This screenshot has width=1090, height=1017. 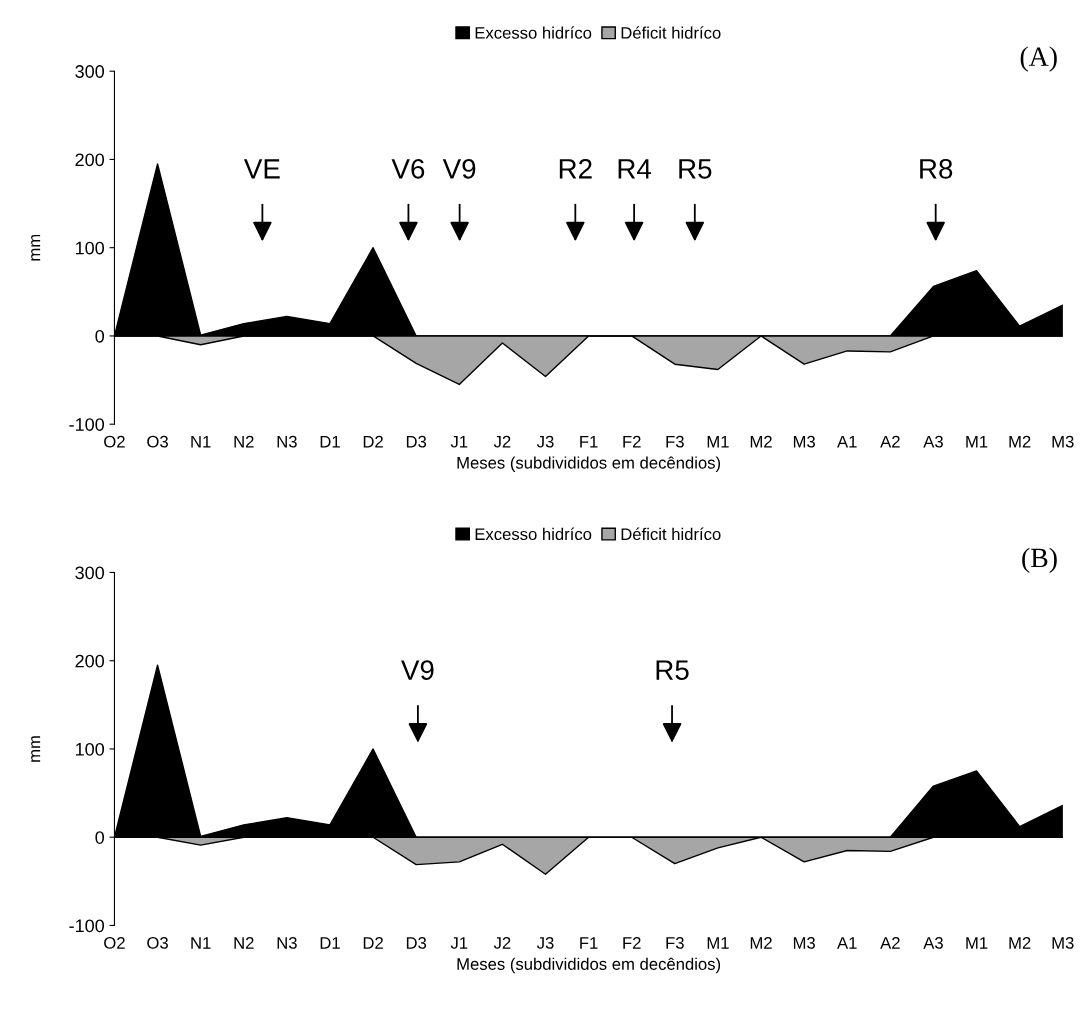 I want to click on annotation: V6, so click(x=408, y=168).